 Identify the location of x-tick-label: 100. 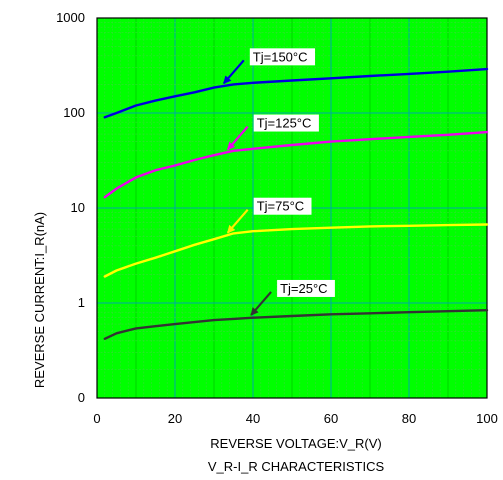
(487, 418).